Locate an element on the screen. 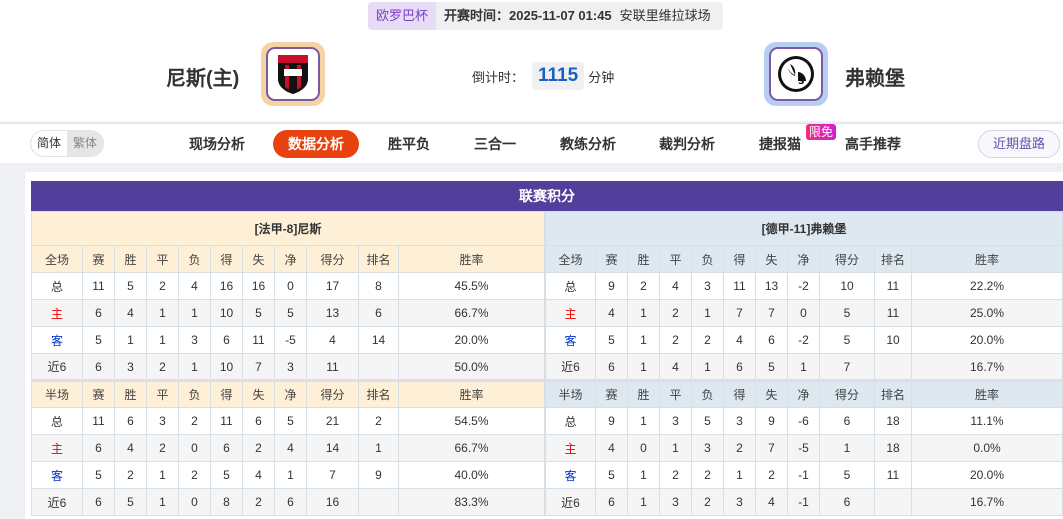 The image size is (1063, 519). tab-win-draw-lose: 胜平负 is located at coordinates (409, 144).